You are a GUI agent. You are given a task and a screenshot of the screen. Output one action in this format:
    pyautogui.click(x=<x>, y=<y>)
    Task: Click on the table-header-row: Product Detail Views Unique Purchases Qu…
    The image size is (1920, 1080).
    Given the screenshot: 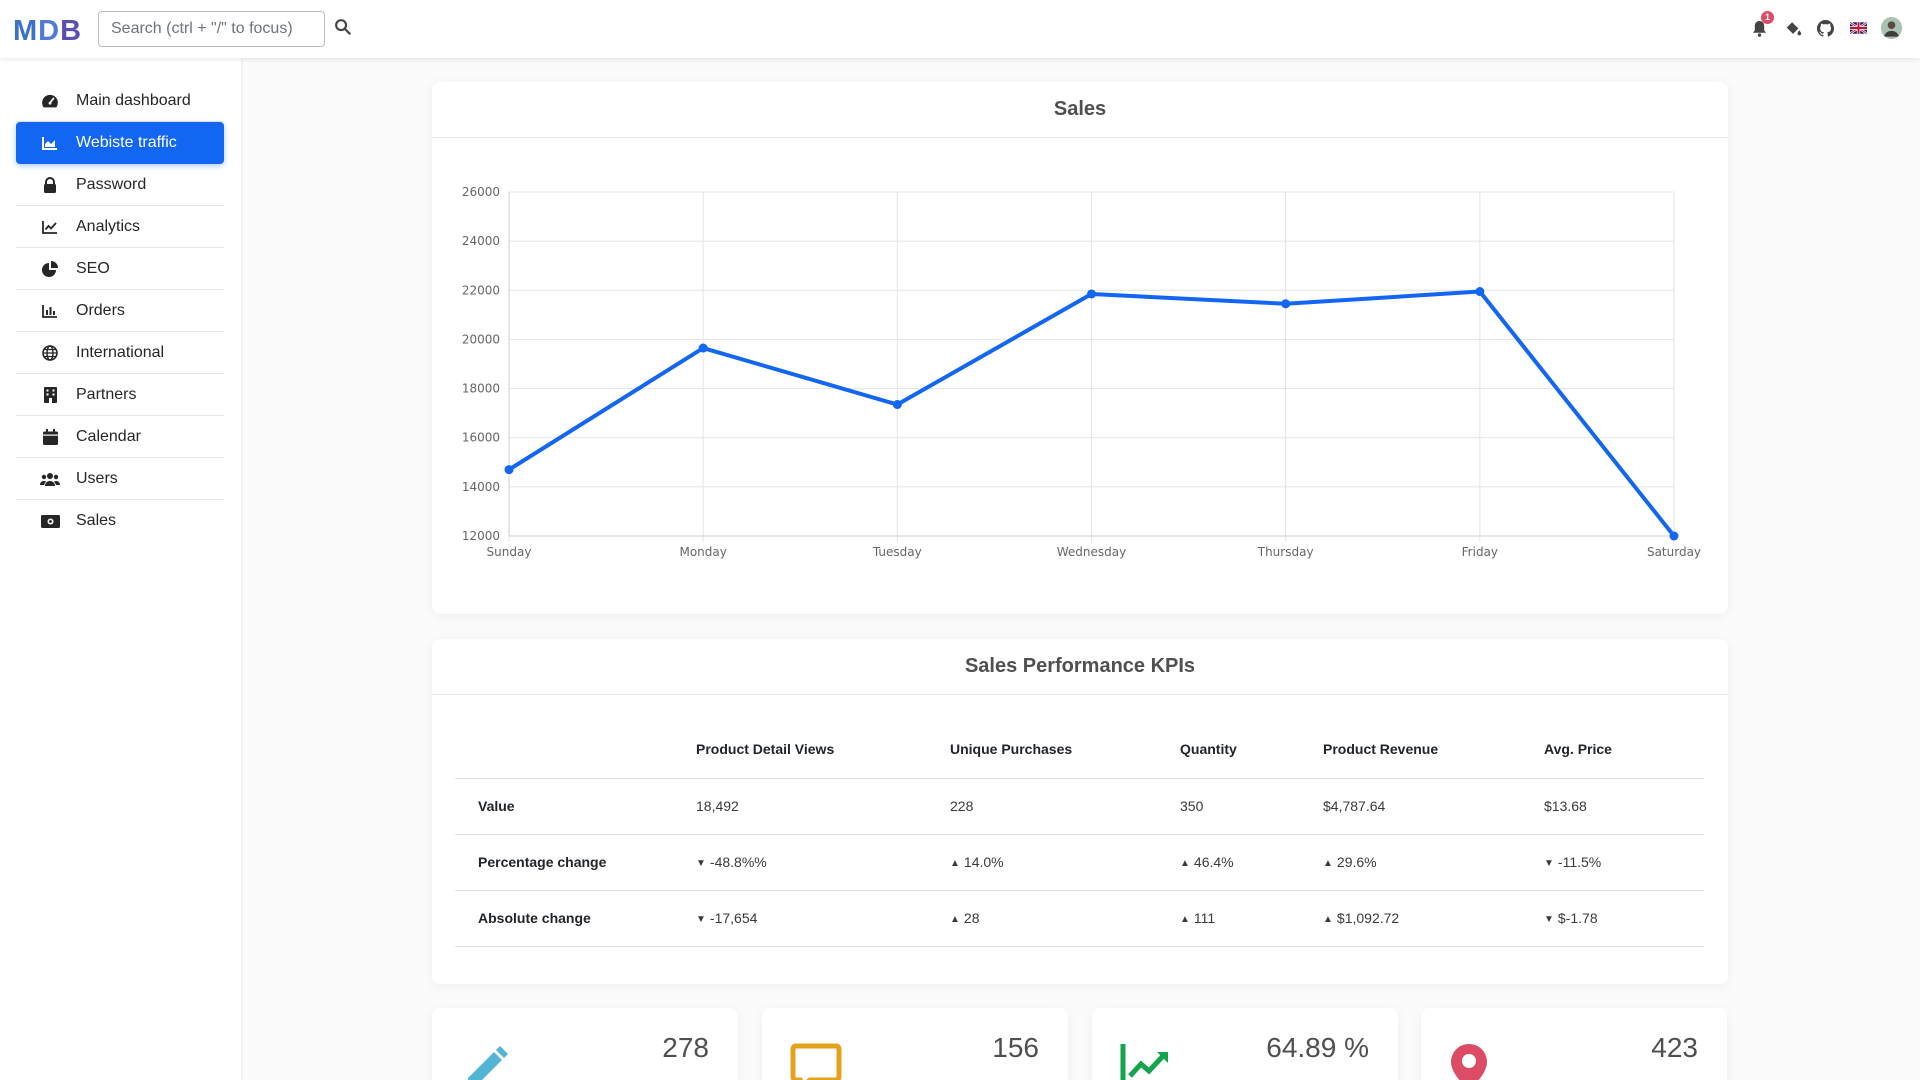 What is the action you would take?
    pyautogui.click(x=1079, y=750)
    